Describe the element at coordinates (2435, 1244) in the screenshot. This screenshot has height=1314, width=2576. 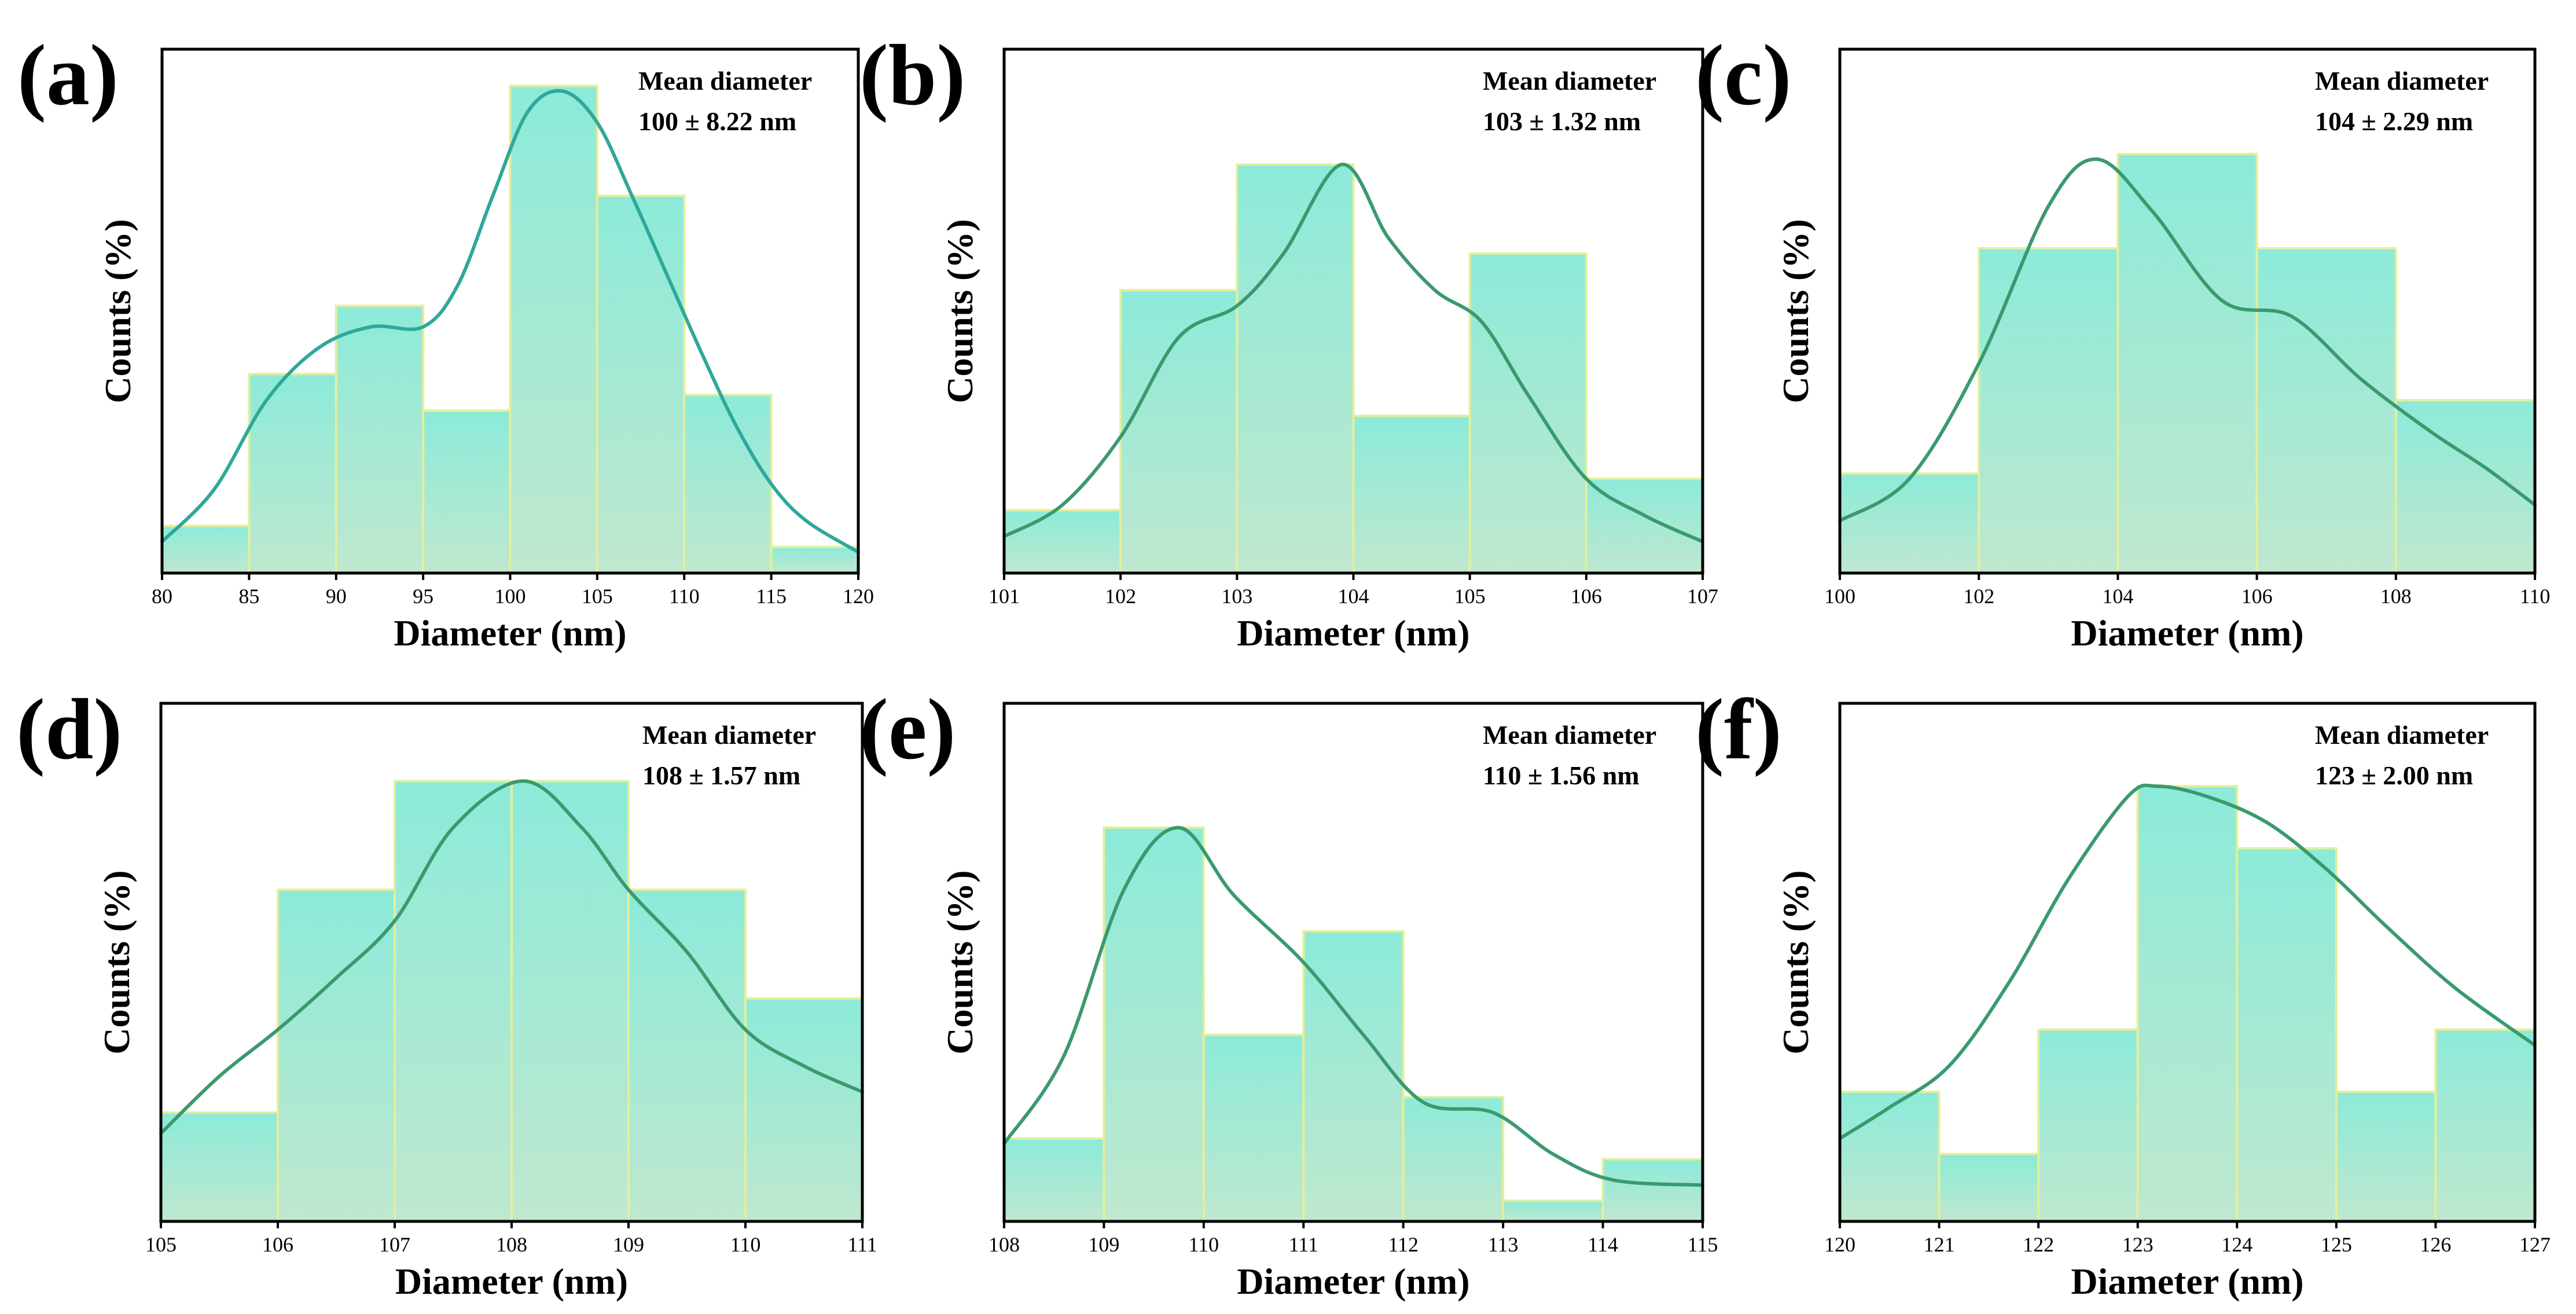
I see `x-tick-label: 126` at that location.